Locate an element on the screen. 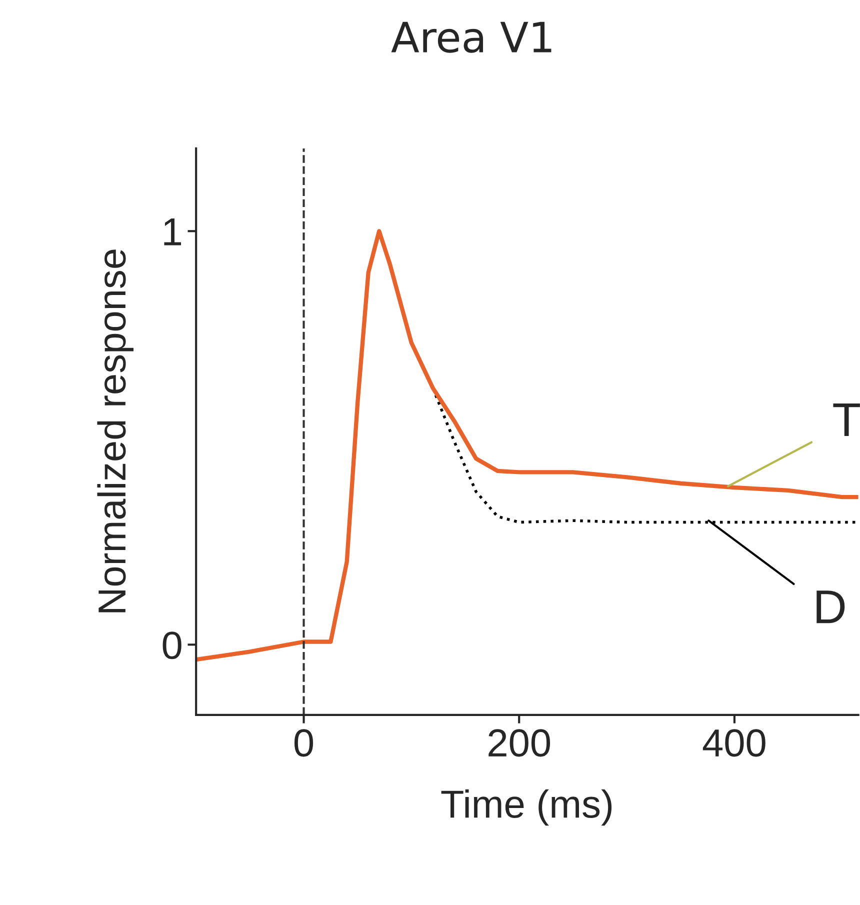 This screenshot has height=905, width=860. x-tick-label: 0 is located at coordinates (304, 743).